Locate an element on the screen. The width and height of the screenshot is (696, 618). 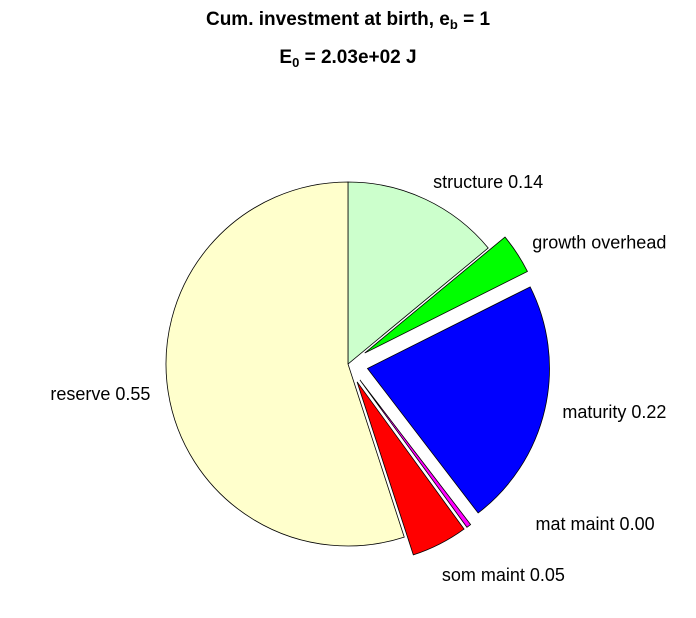
title-text: E is located at coordinates (285, 57).